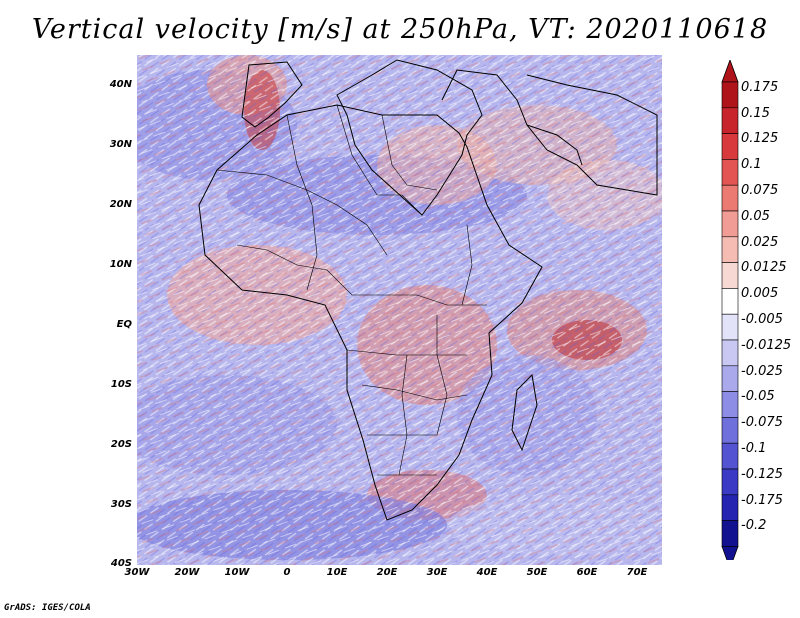 This screenshot has height=618, width=800. I want to click on colorbar-label: 0.175, so click(760, 87).